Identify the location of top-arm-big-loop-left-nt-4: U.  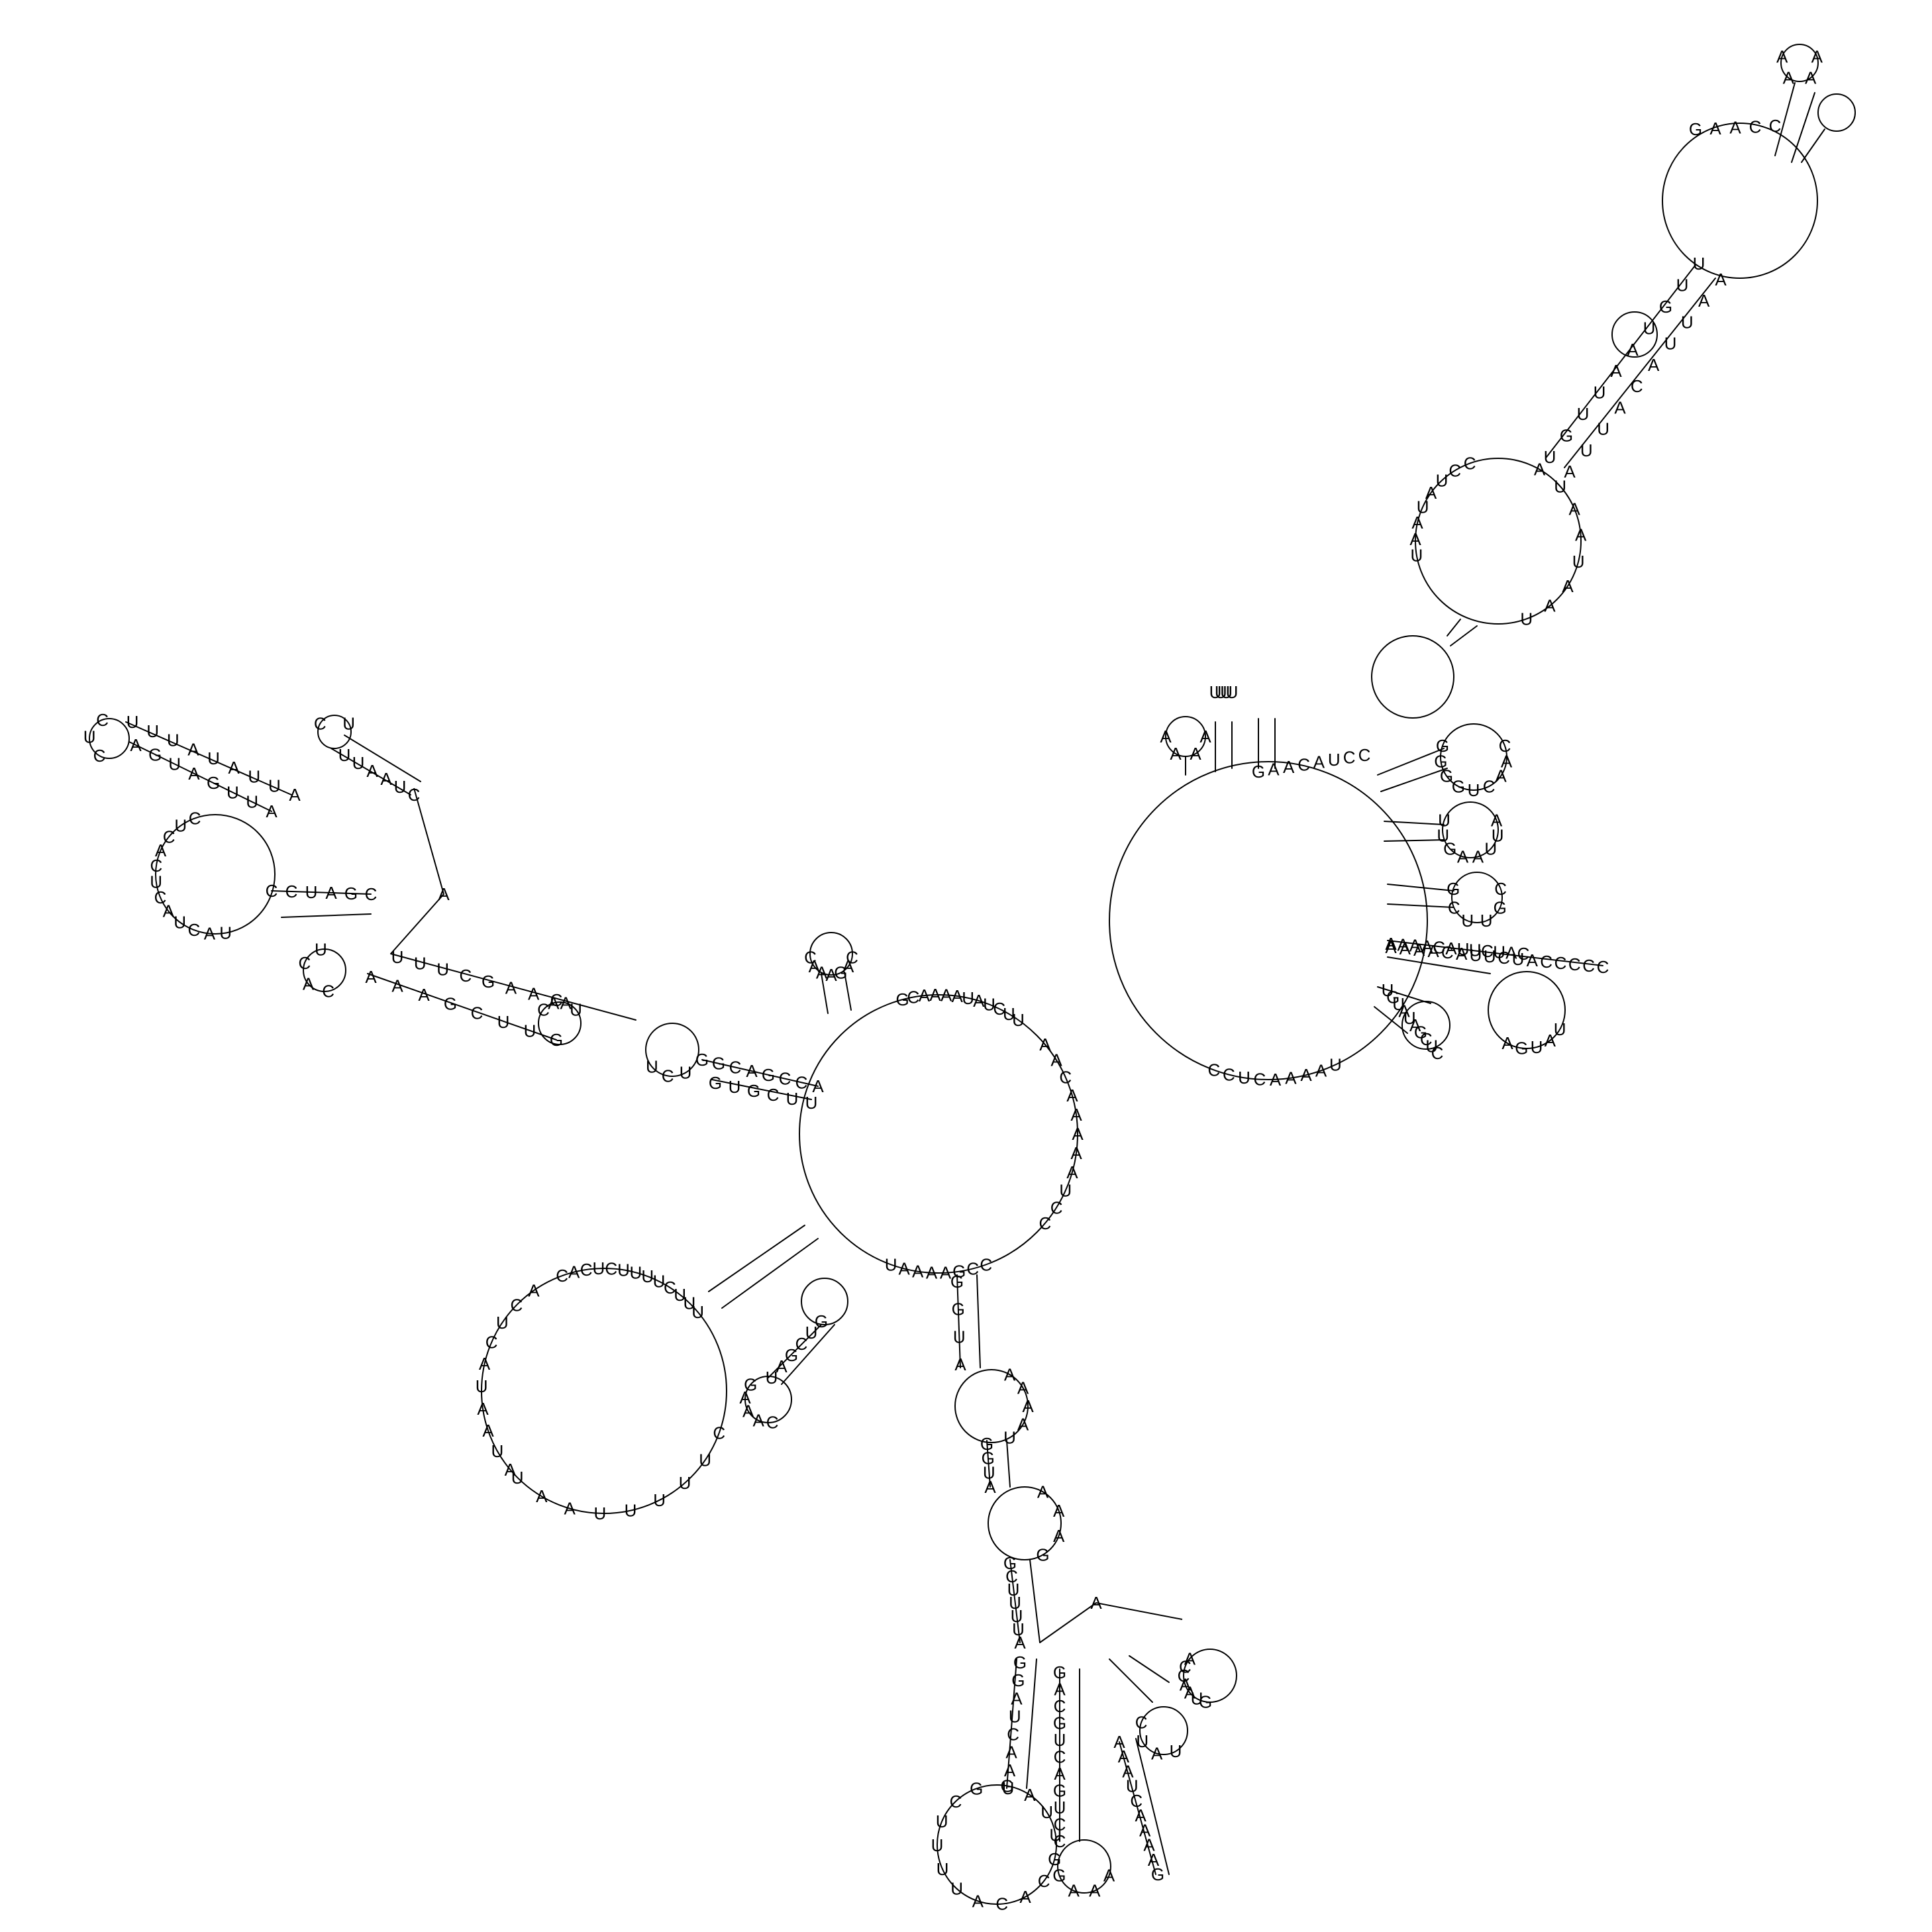
(1423, 507).